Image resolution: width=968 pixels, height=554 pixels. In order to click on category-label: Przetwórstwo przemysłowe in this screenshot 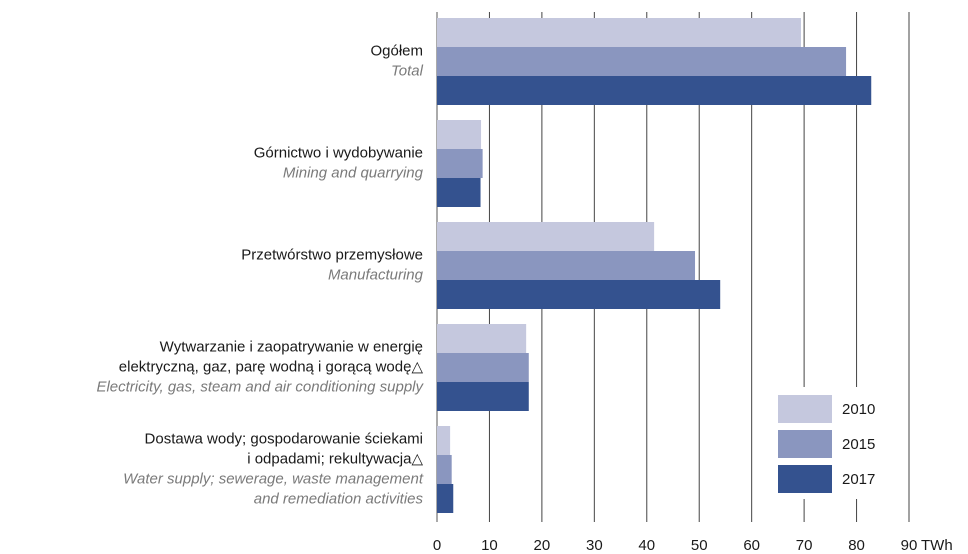, I will do `click(332, 254)`.